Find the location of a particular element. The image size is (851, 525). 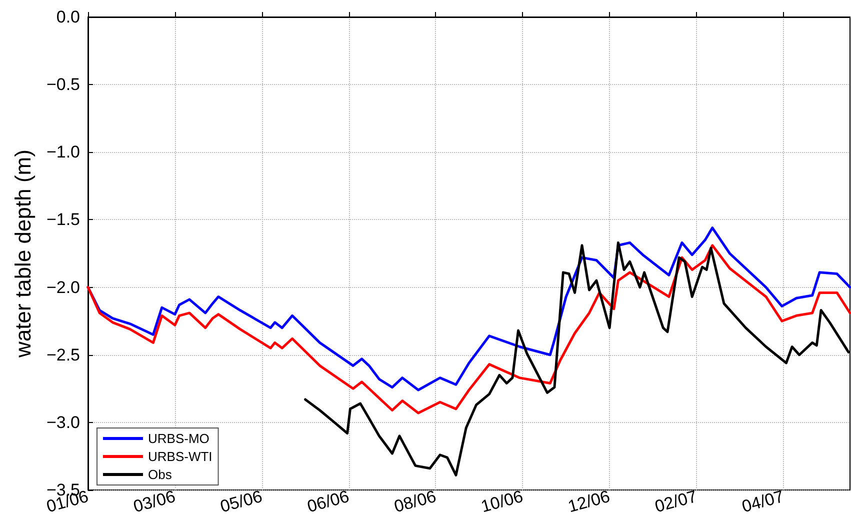

y-axis-title: water table depth (m) is located at coordinates (23, 254).